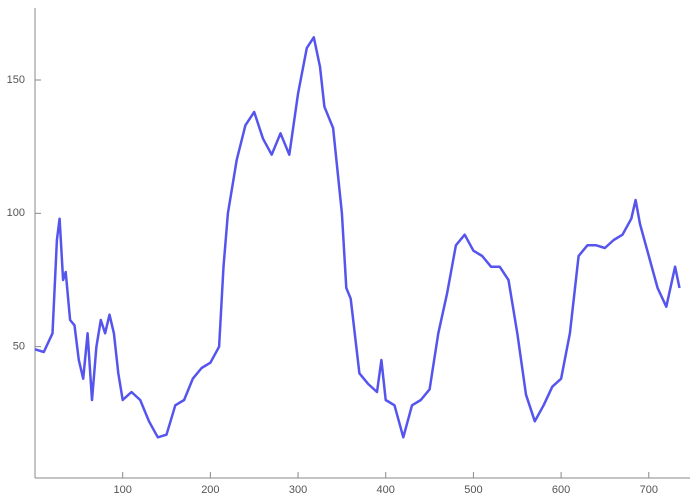 The image size is (697, 498). What do you see at coordinates (210, 490) in the screenshot?
I see `x-tick-label: 200` at bounding box center [210, 490].